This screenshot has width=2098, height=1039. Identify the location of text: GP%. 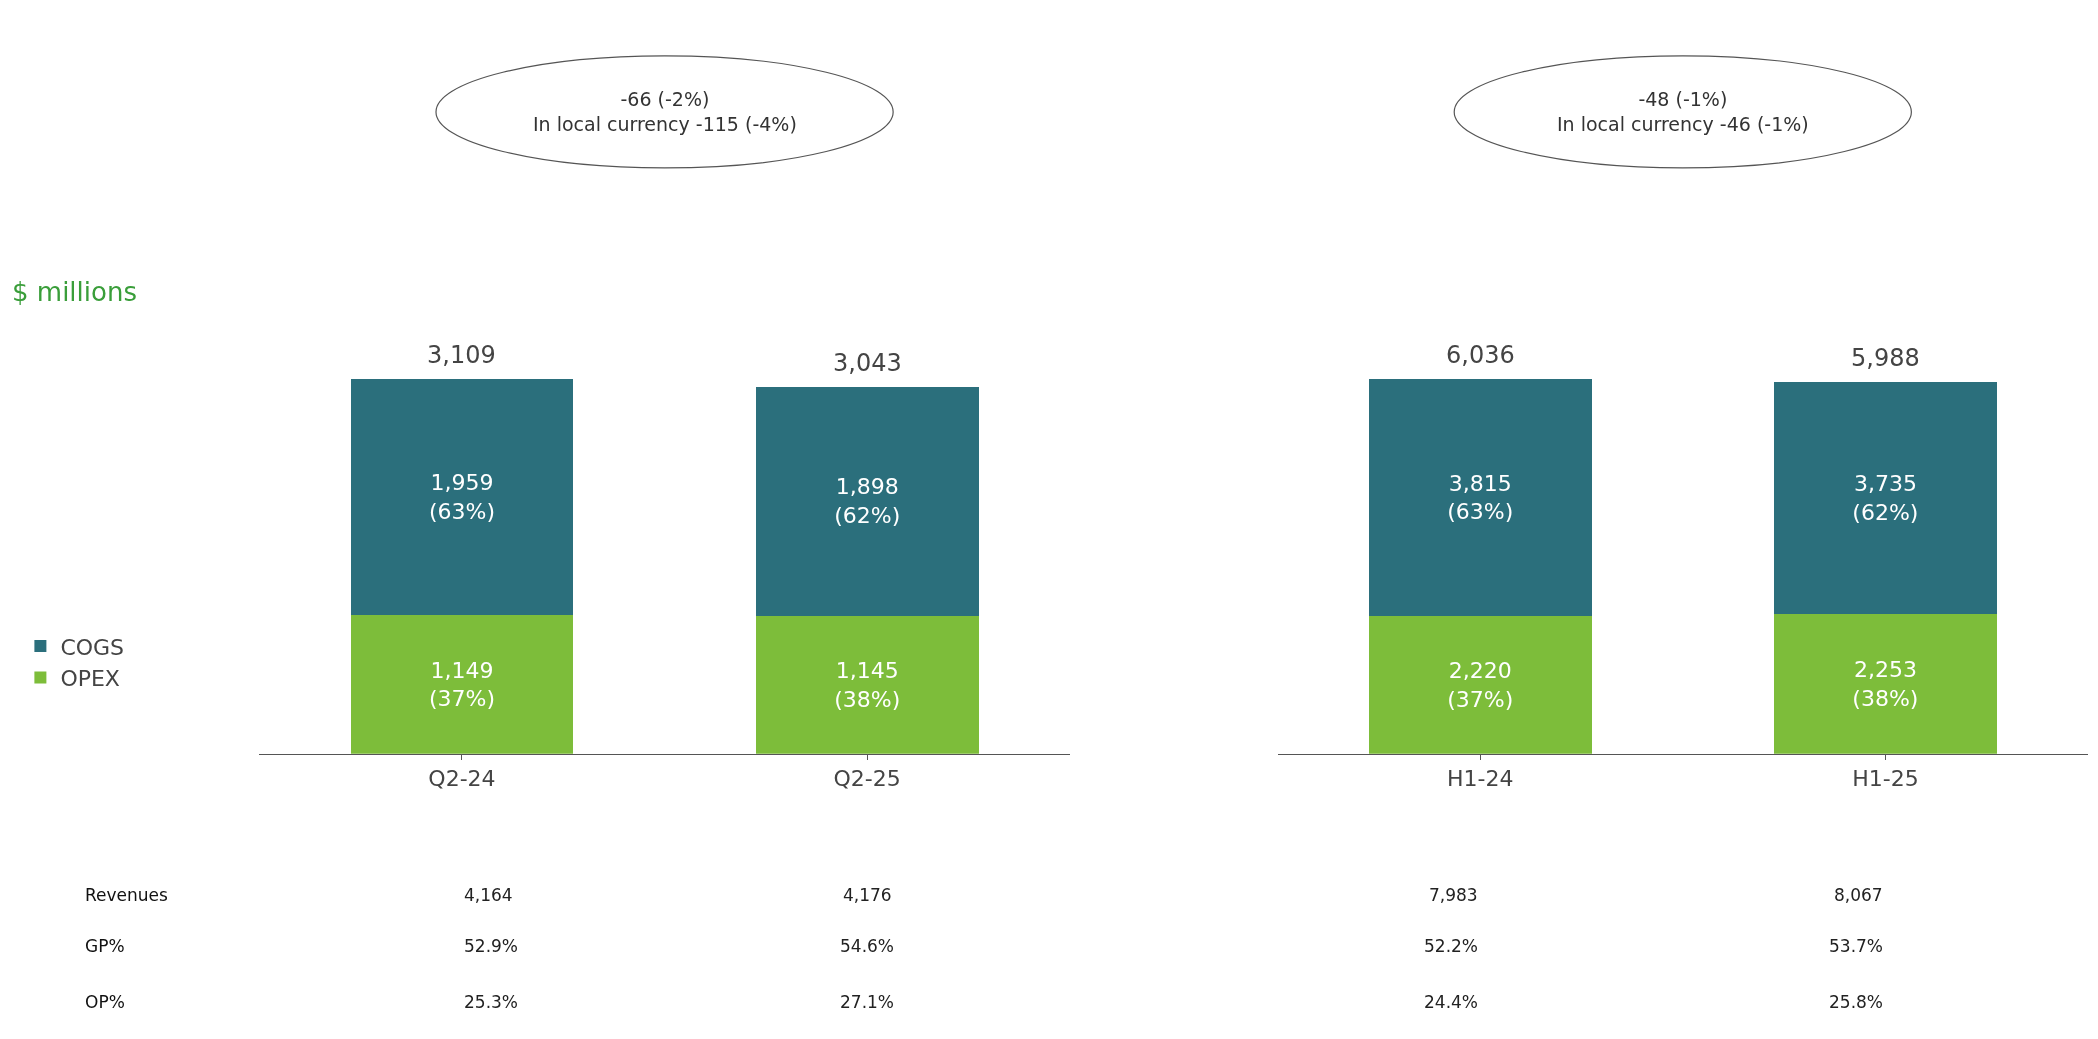
(105, 946).